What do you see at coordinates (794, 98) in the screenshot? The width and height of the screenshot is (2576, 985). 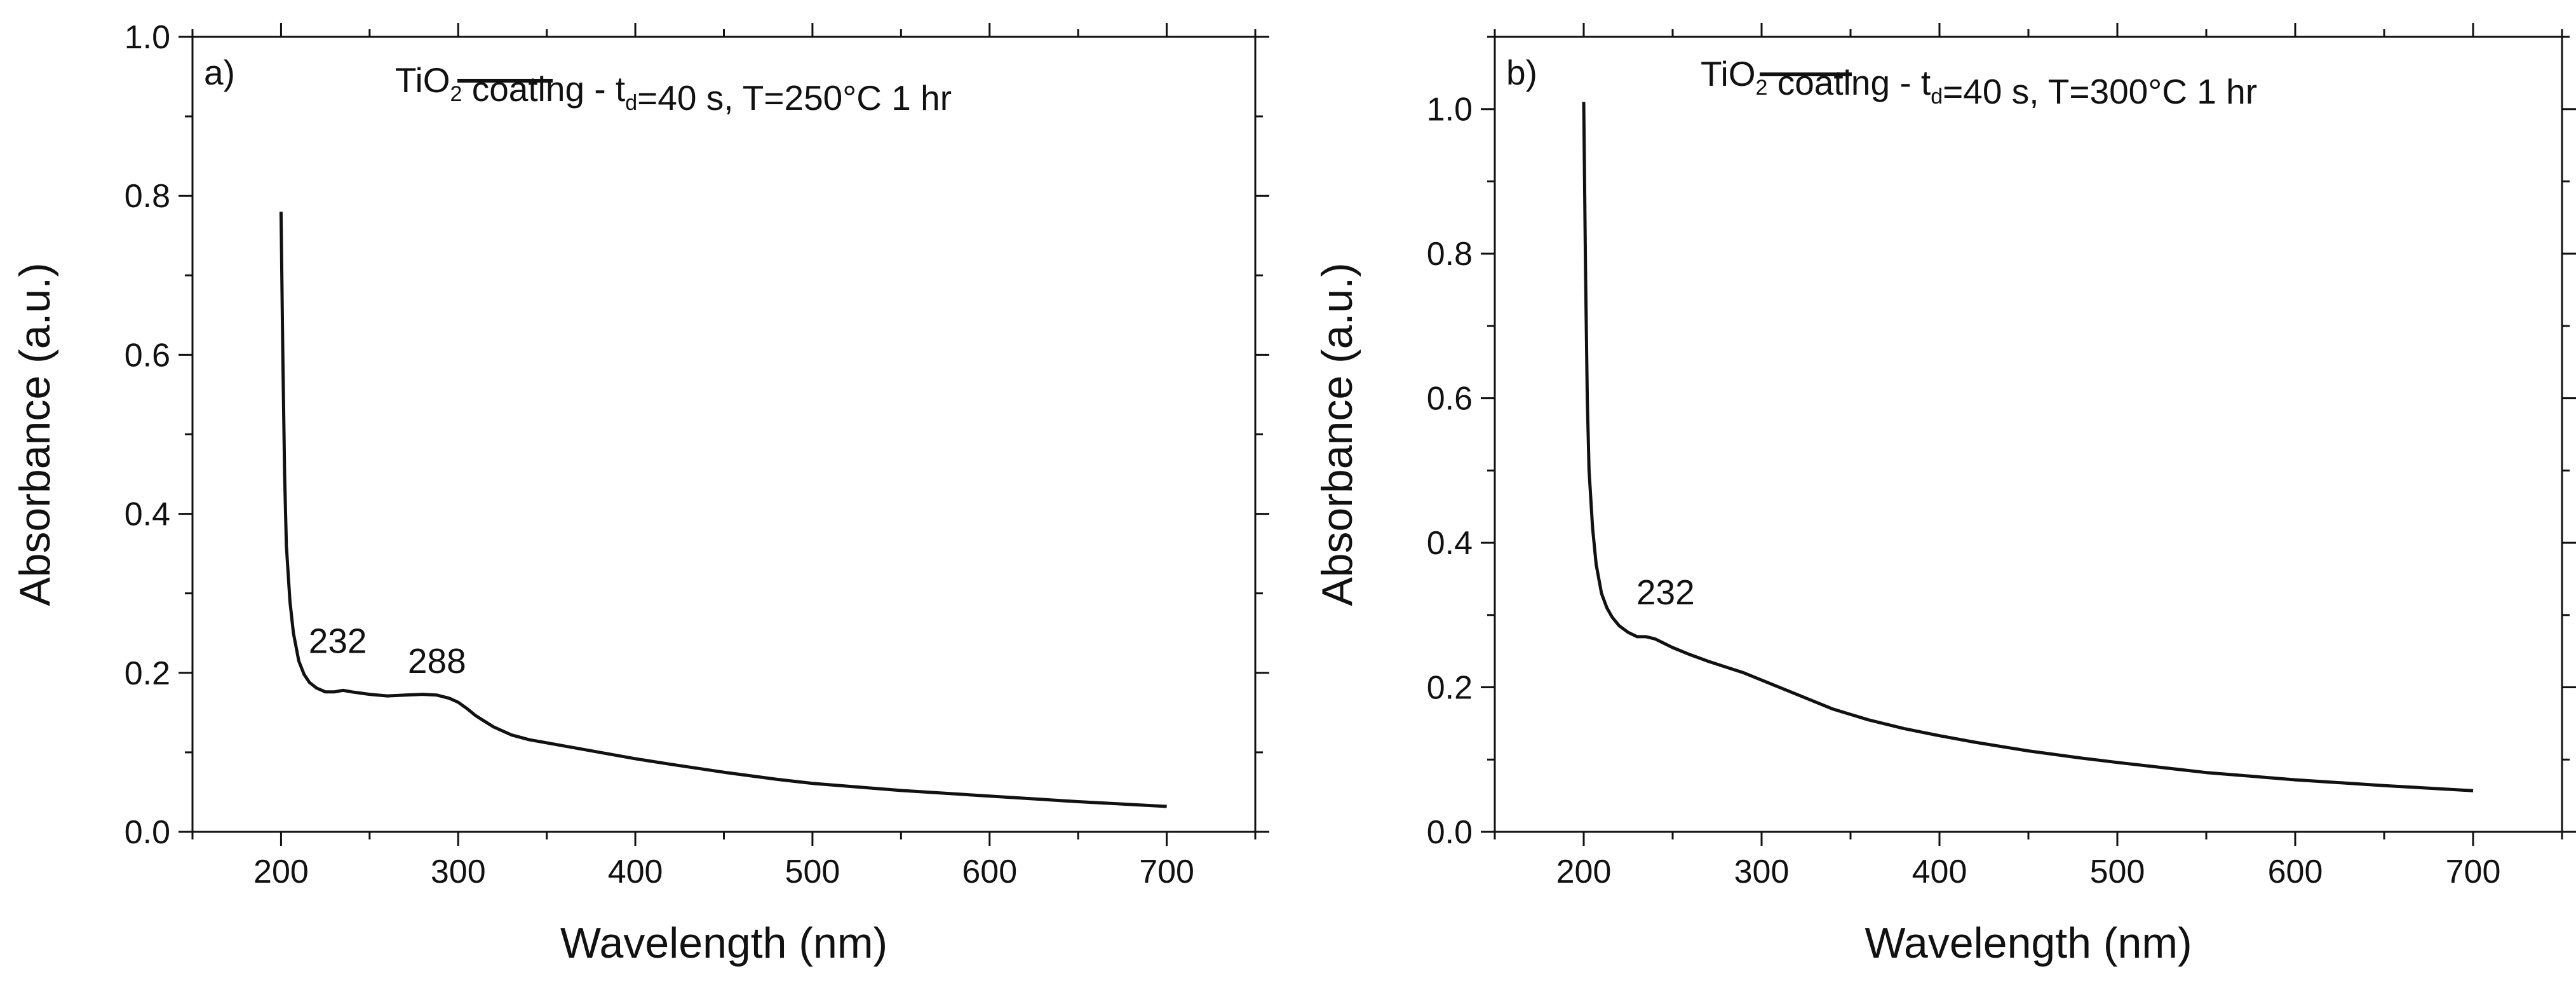 I see `legend-text-part: =40 s, T=250°C 1 hr` at bounding box center [794, 98].